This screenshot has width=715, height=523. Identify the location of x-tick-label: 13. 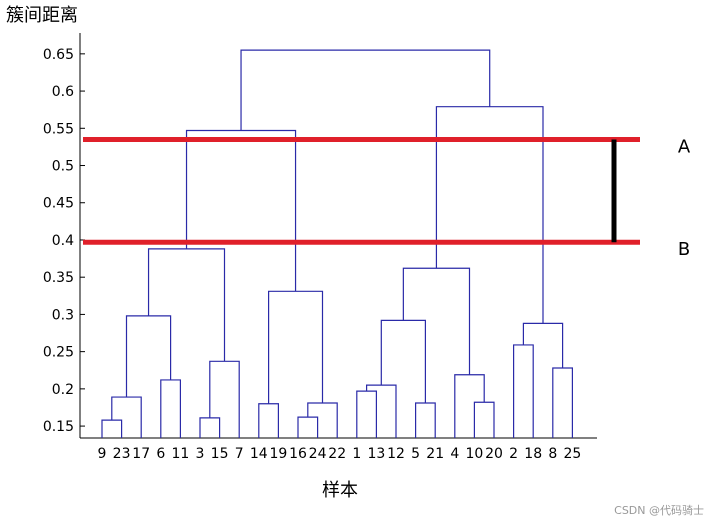
(376, 454).